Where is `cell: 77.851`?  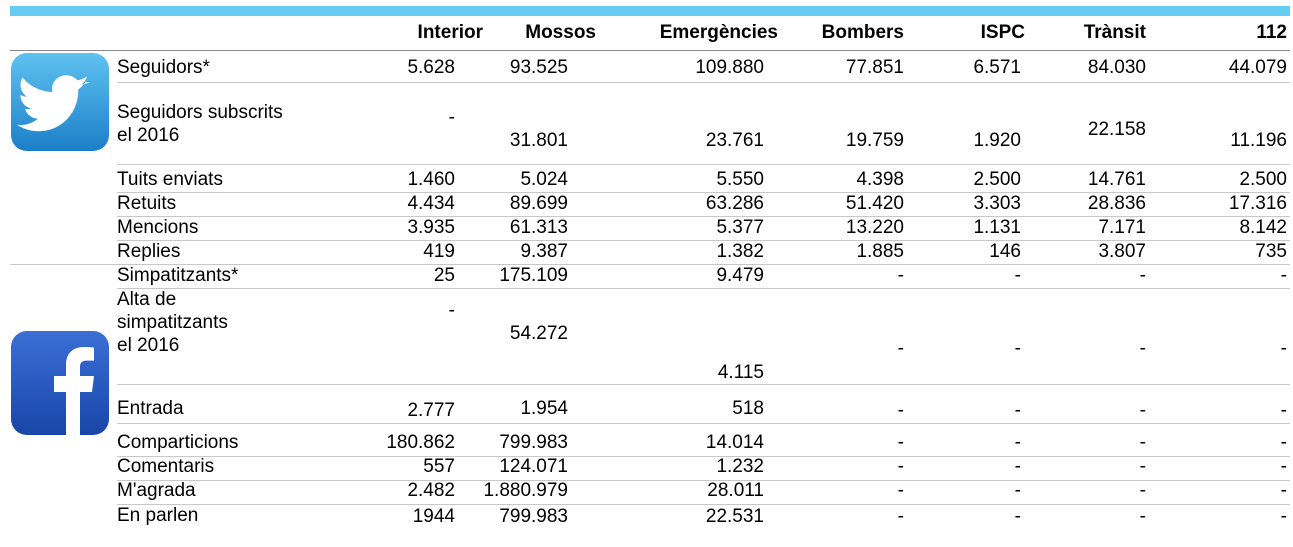 cell: 77.851 is located at coordinates (874, 67).